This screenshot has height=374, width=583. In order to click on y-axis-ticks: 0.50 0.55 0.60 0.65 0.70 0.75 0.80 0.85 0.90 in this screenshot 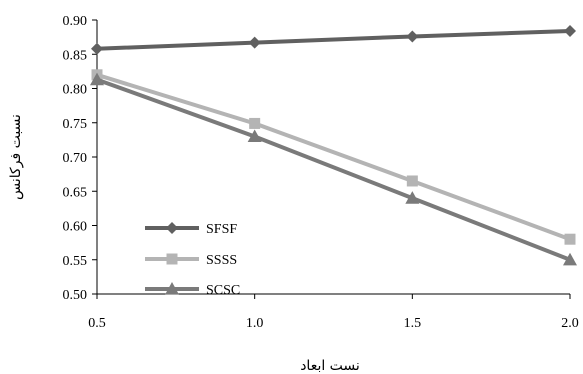, I will do `click(80, 158)`.